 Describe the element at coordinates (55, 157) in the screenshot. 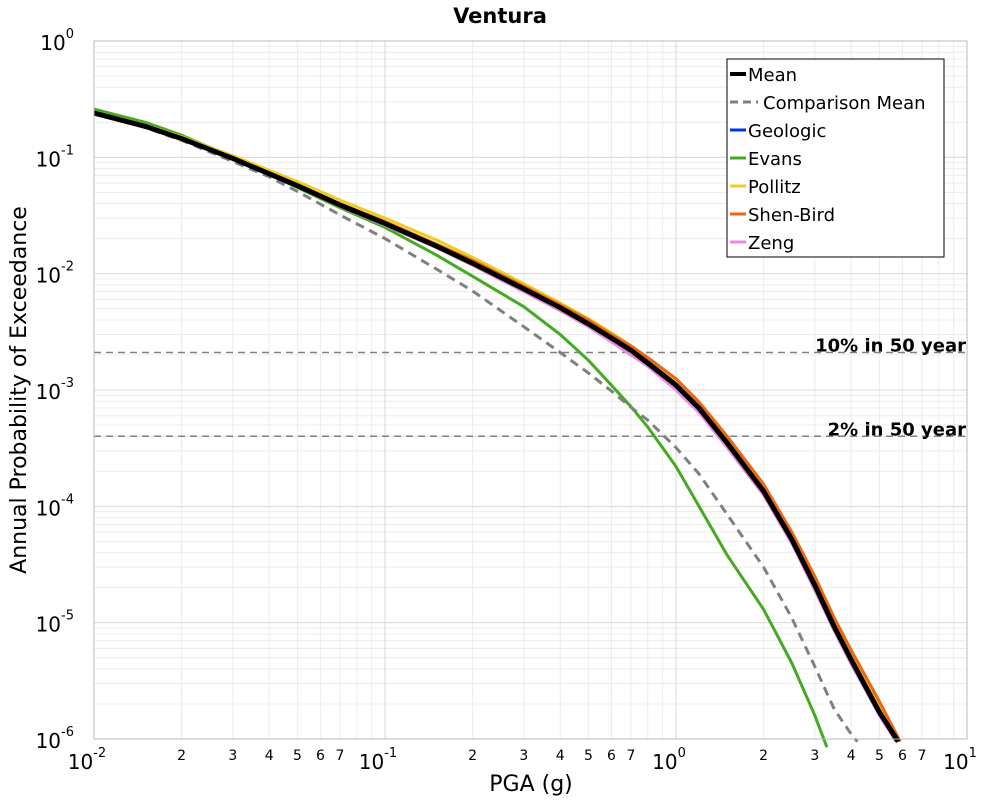

I see `y-tick-label: 10⁻¹` at that location.